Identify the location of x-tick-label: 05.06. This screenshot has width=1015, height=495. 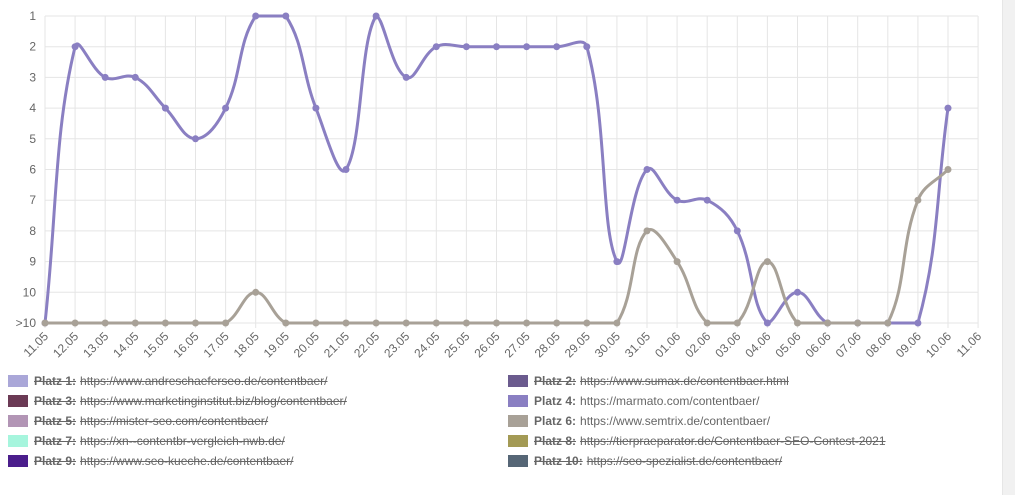
(787, 344).